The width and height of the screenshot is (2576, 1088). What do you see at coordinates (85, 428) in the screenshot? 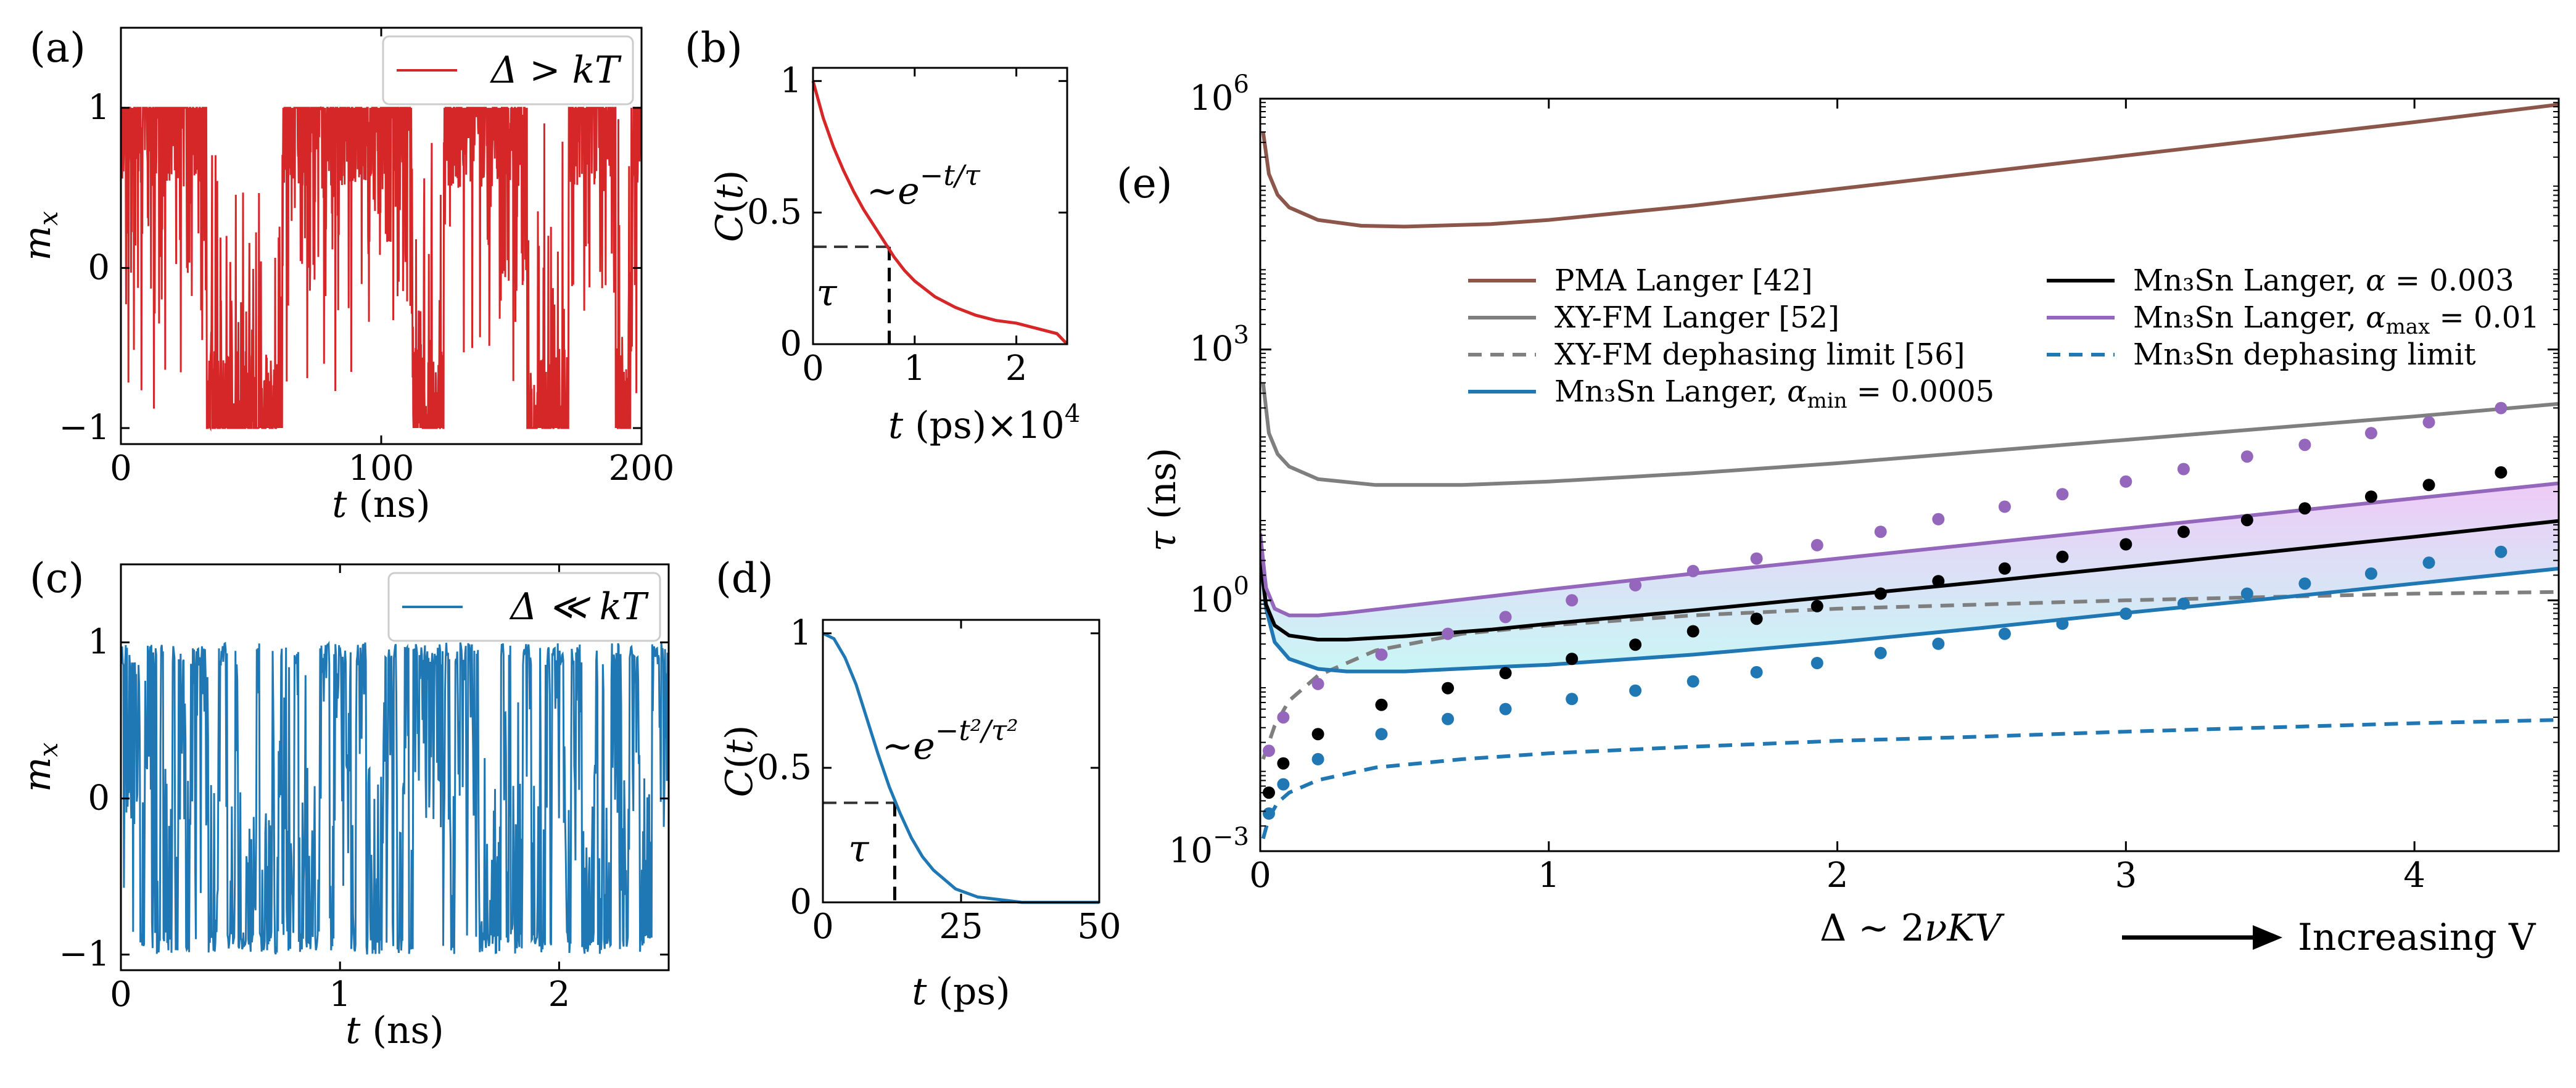
I see `panel-a-ytick-label: −1` at bounding box center [85, 428].